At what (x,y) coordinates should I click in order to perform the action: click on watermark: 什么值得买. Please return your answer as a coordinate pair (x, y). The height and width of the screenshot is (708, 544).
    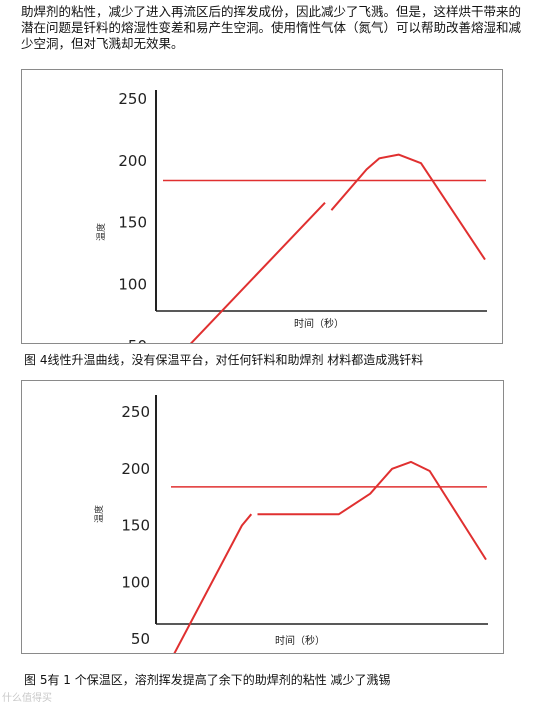
    Looking at the image, I should click on (27, 698).